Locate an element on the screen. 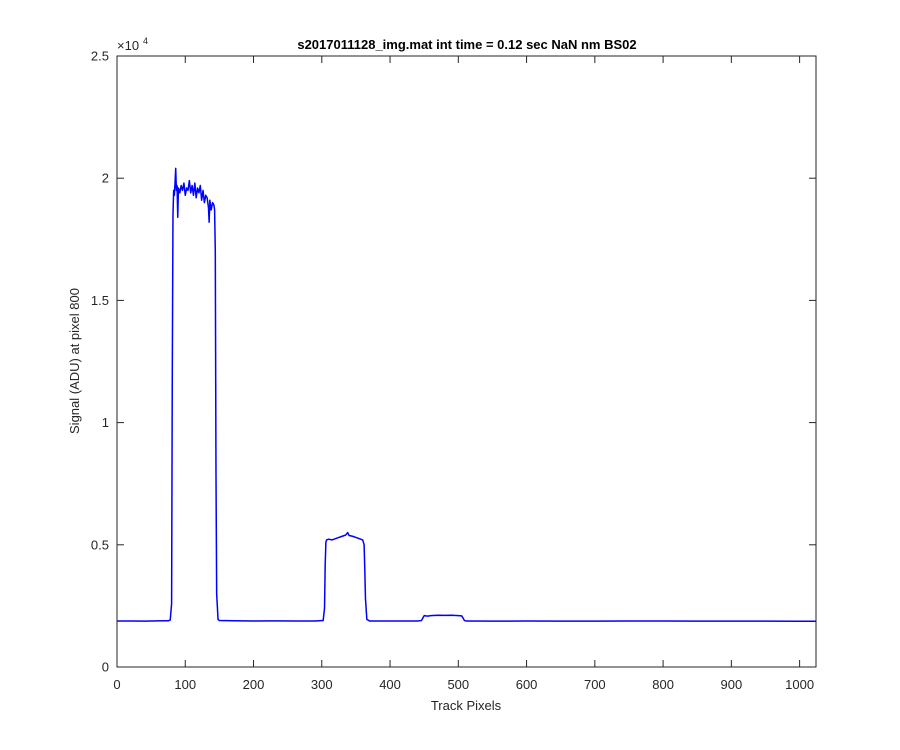 The image size is (900, 750). y-tick-label: 1.5 is located at coordinates (100, 300).